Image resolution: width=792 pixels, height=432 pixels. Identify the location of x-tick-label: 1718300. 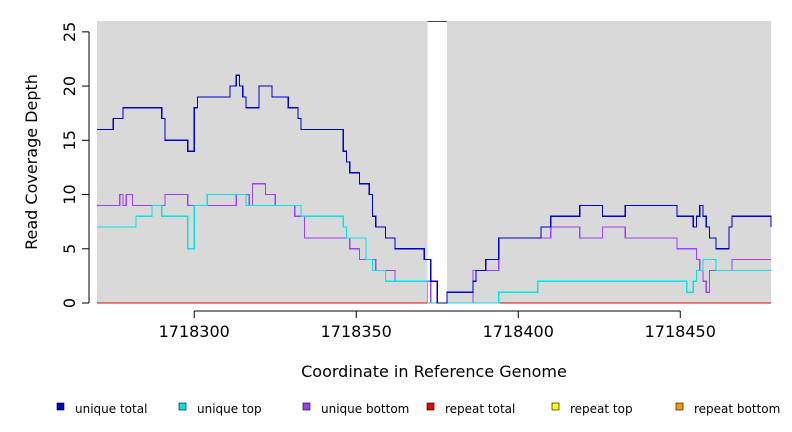
(194, 331).